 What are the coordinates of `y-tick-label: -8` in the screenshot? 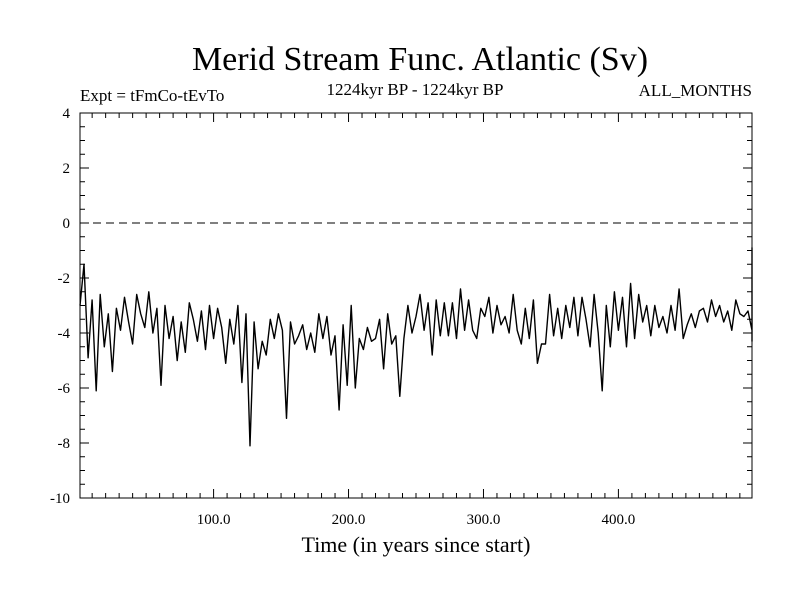 It's located at (64, 444).